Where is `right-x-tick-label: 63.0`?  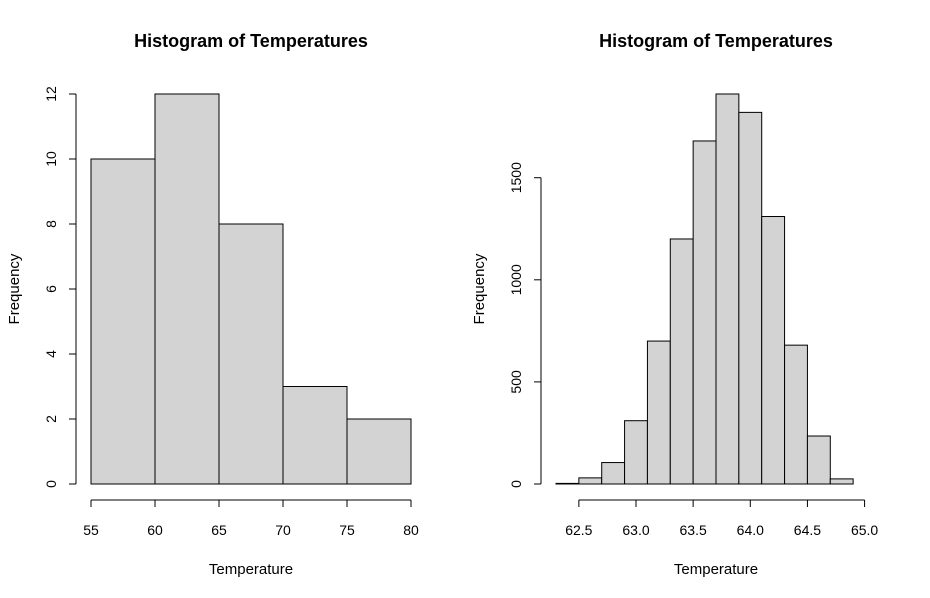 right-x-tick-label: 63.0 is located at coordinates (635, 530).